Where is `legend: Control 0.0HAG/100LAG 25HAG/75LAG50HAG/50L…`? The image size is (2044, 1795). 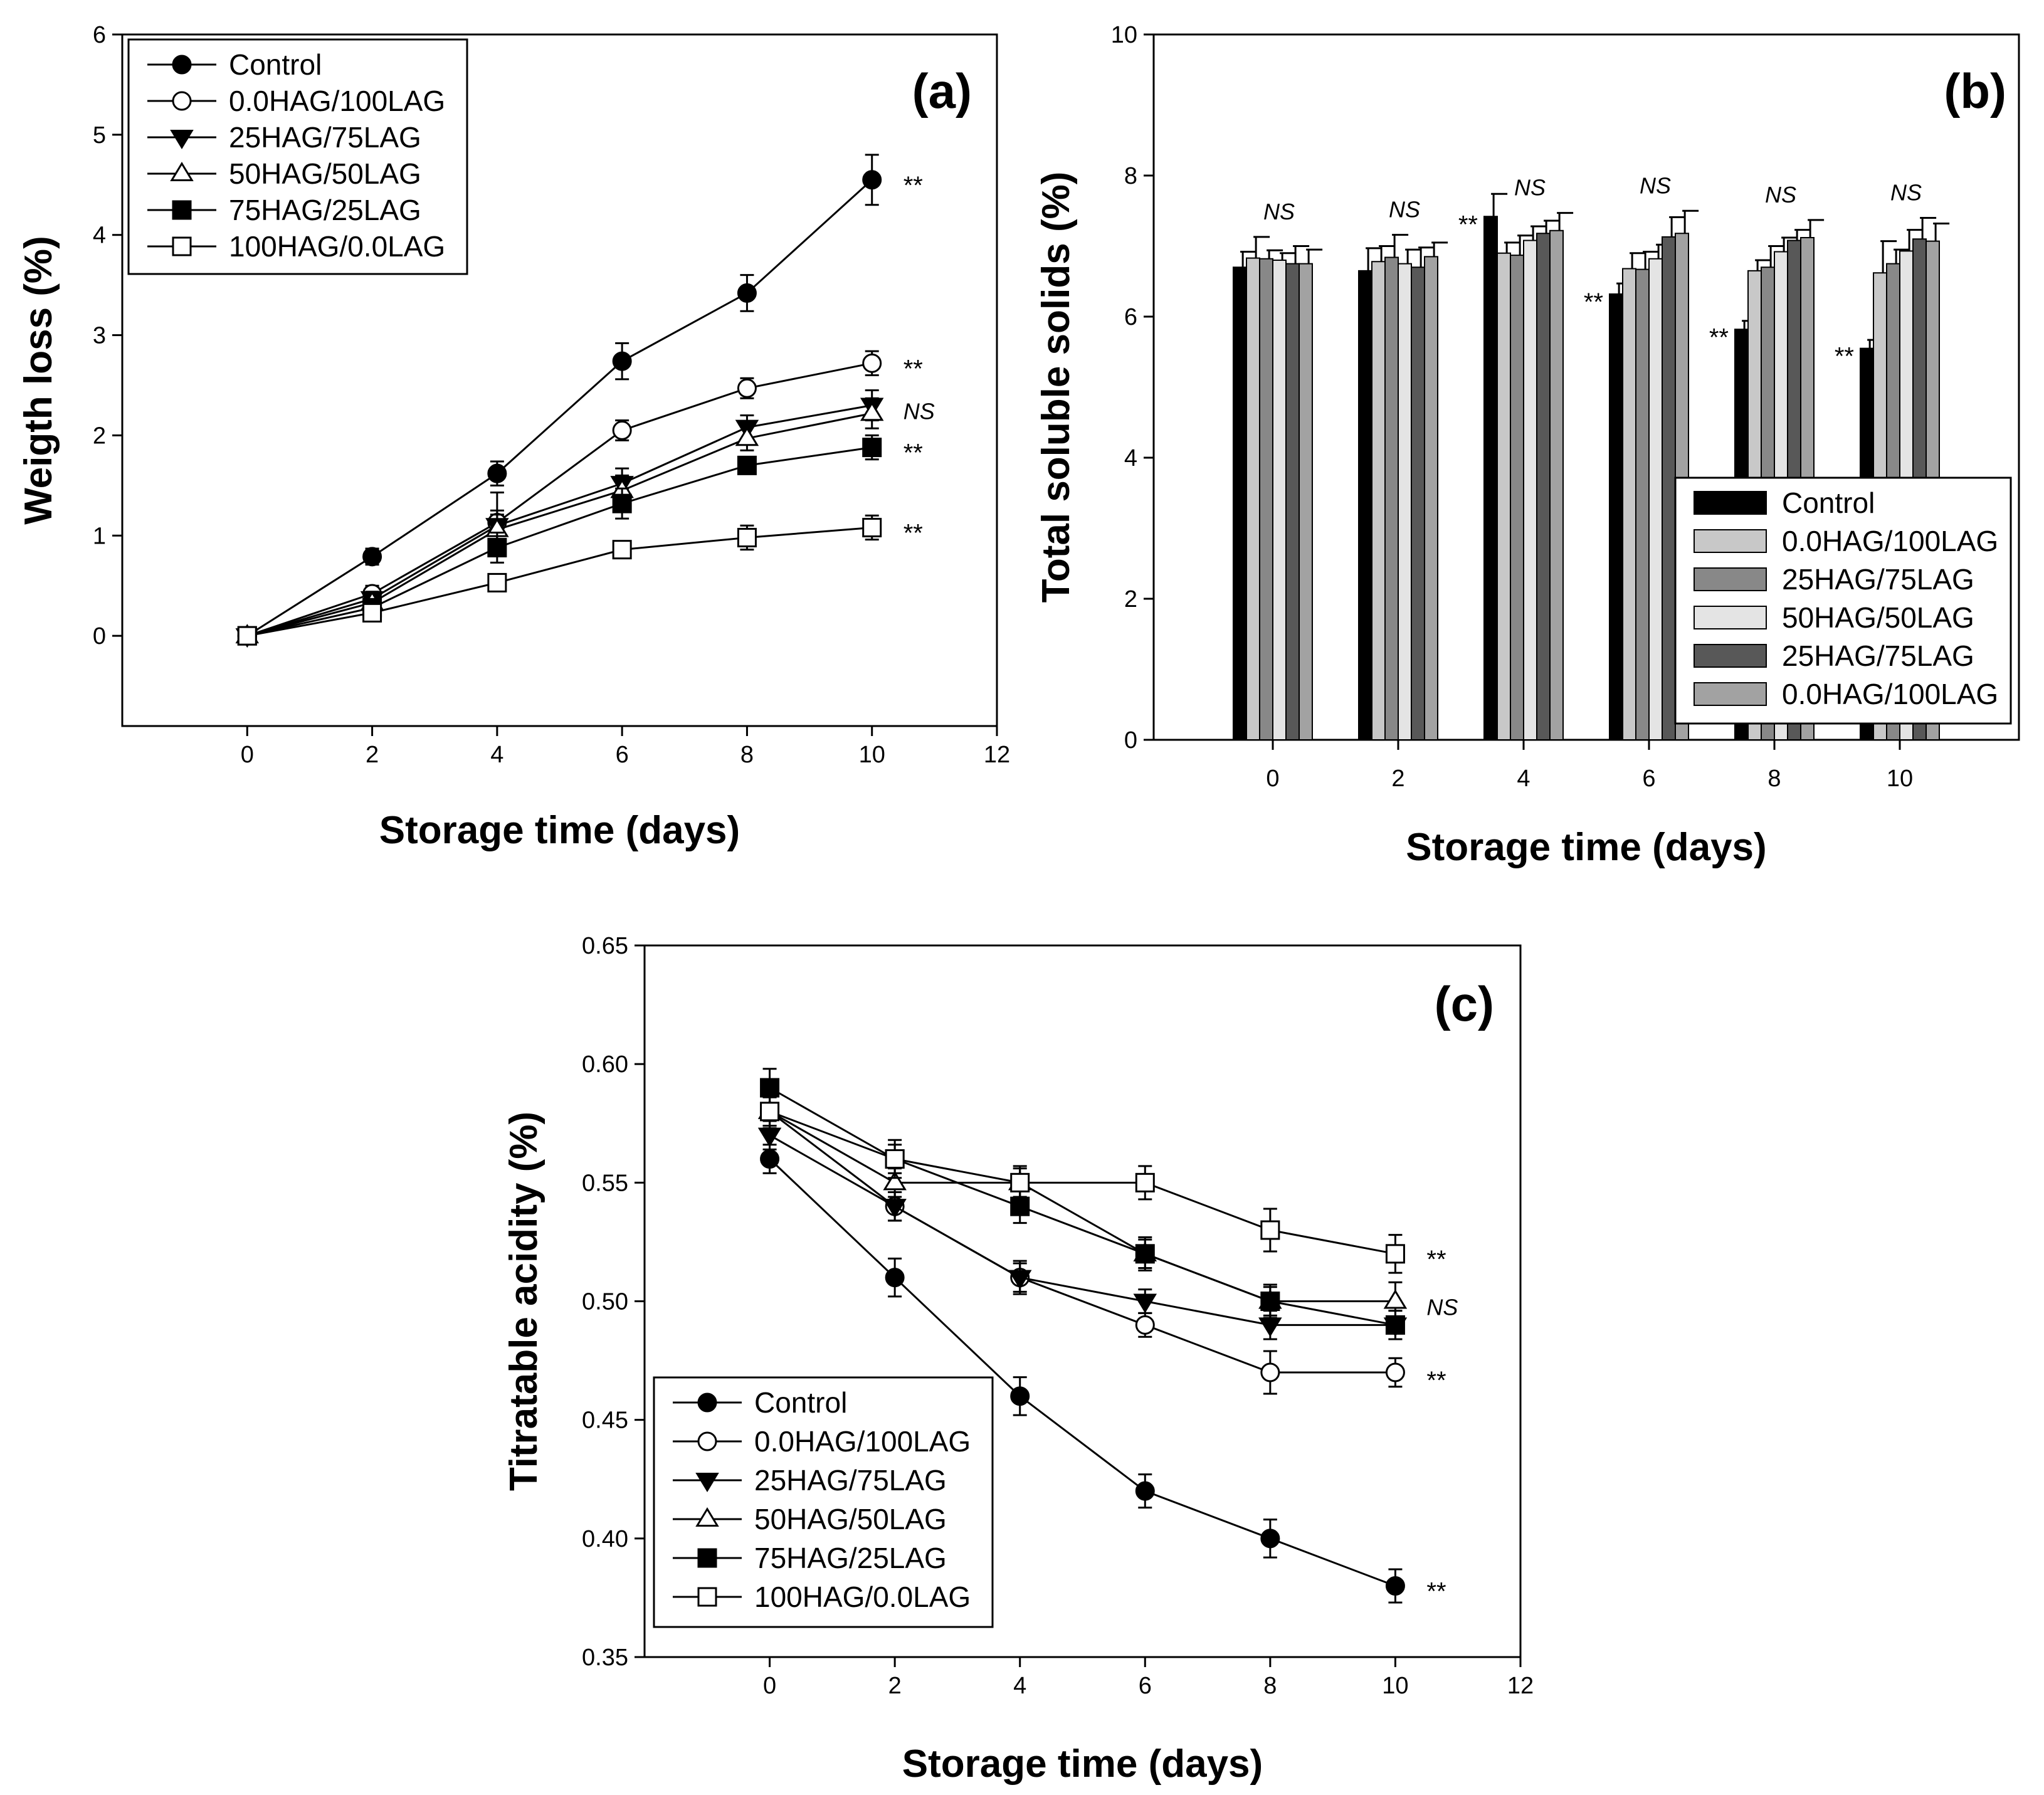
legend: Control 0.0HAG/100LAG 25HAG/75LAG50HAG/50L… is located at coordinates (297, 156).